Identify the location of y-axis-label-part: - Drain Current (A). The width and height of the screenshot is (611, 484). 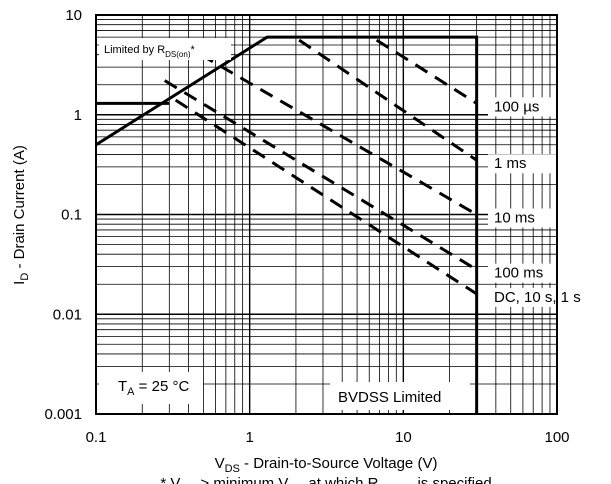
(19, 209).